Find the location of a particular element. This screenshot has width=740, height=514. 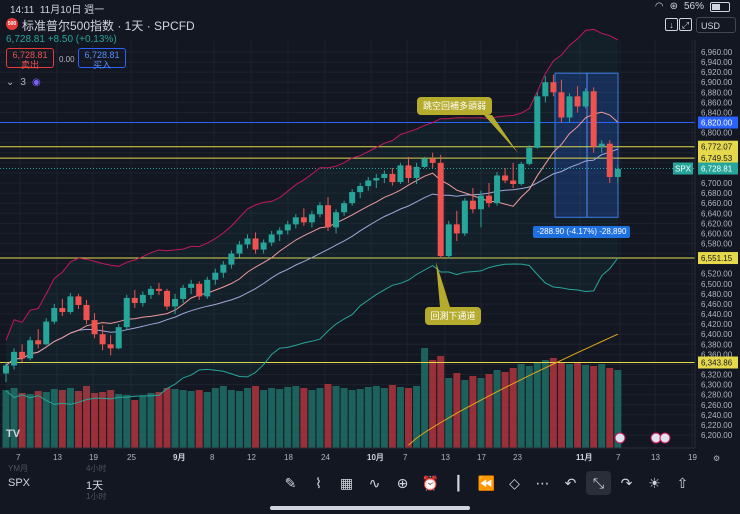

candles-icon: ┃ is located at coordinates (458, 483).